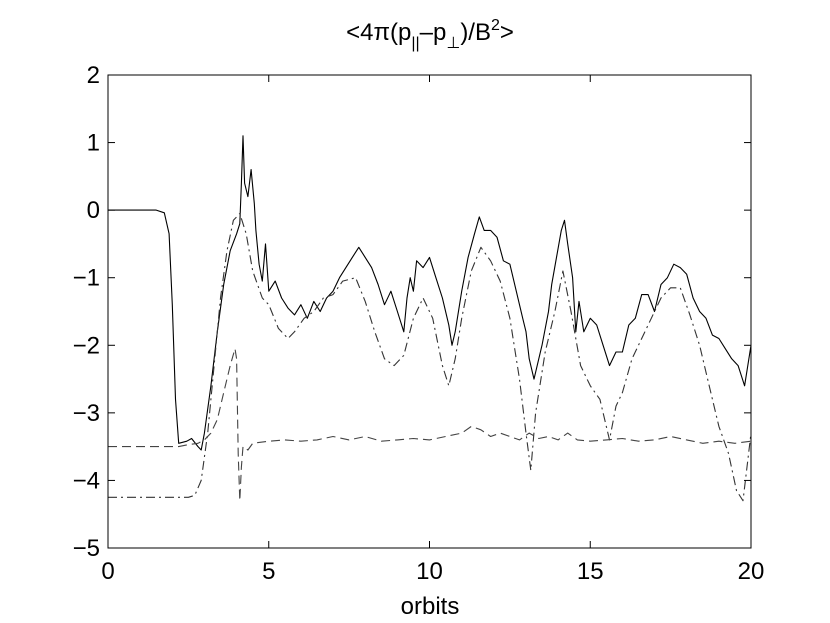 Image resolution: width=830 pixels, height=623 pixels. What do you see at coordinates (433, 32) in the screenshot?
I see `title-part: –p` at bounding box center [433, 32].